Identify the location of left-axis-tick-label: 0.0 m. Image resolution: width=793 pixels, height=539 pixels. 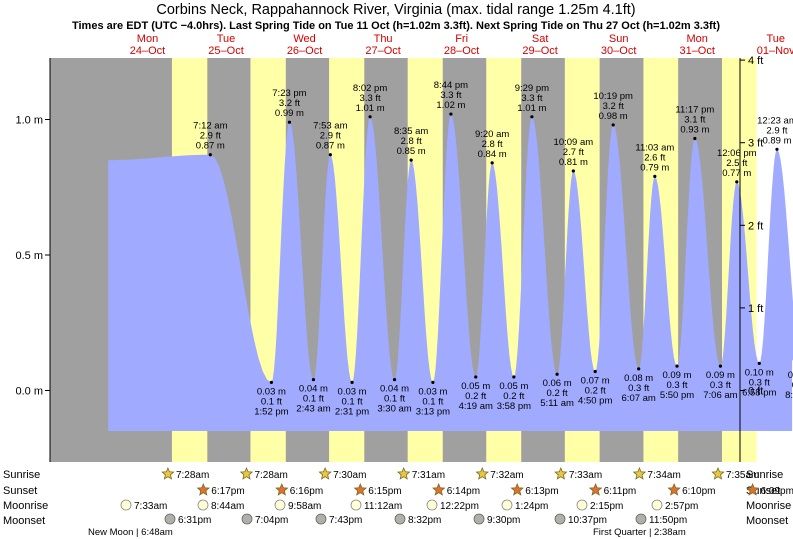
(29, 392).